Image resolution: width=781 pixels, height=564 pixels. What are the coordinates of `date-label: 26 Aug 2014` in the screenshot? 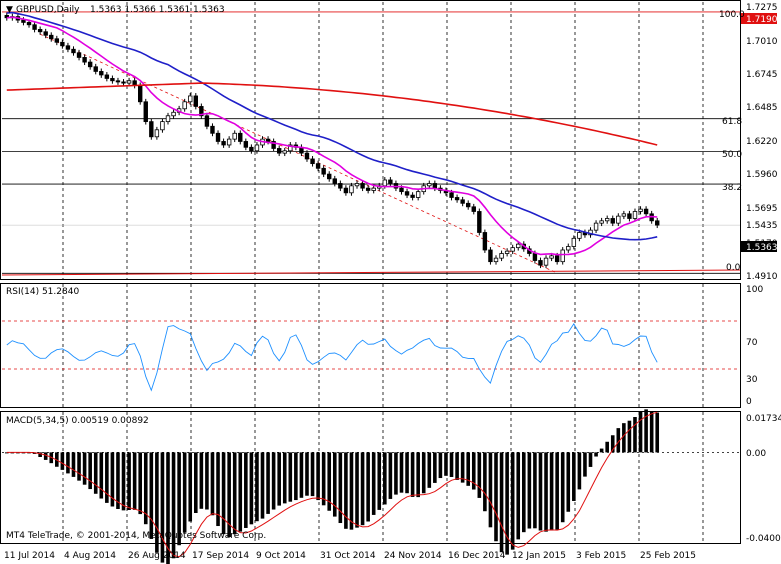 It's located at (157, 556).